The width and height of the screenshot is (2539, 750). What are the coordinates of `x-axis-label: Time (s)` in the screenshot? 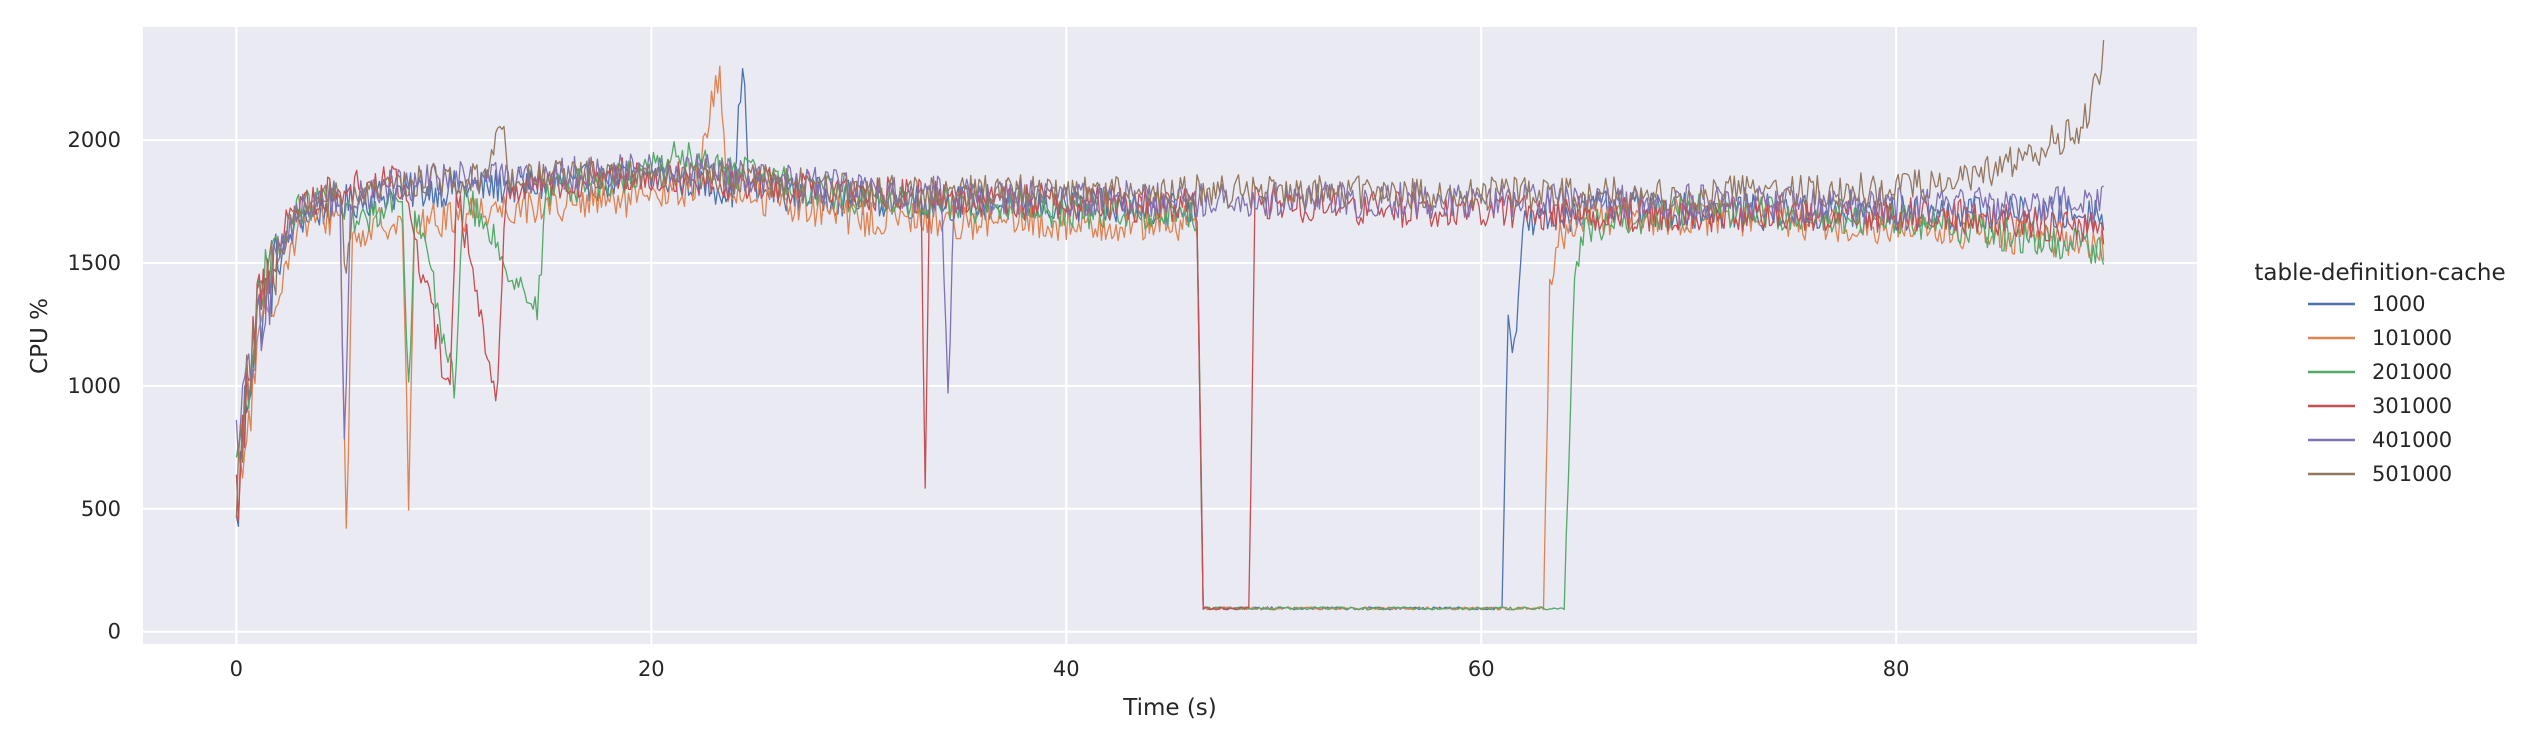 It's located at (1169, 708).